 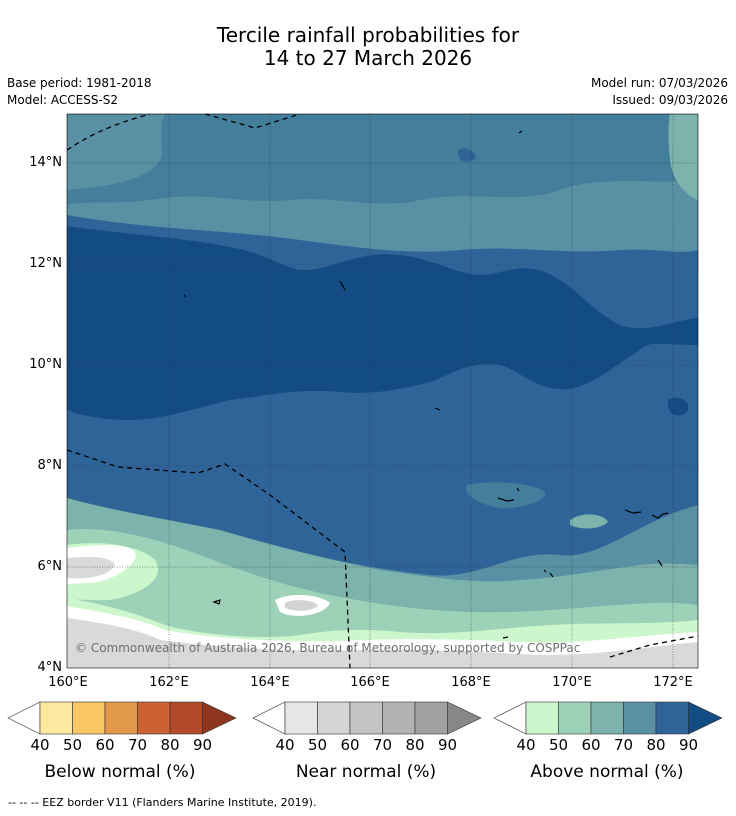 I want to click on colorbar-below-tick: 80, so click(x=170, y=745).